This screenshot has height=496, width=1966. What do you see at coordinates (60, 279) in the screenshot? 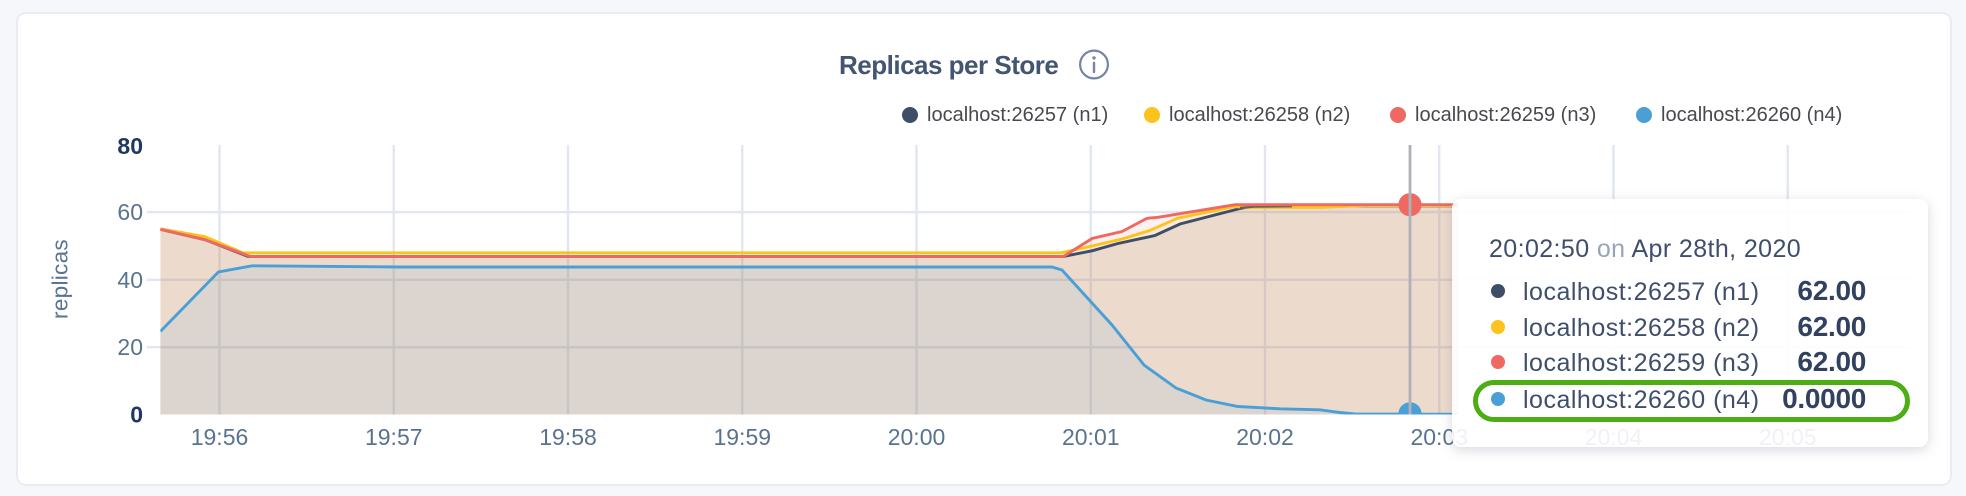
I see `svg-text: replicas` at bounding box center [60, 279].